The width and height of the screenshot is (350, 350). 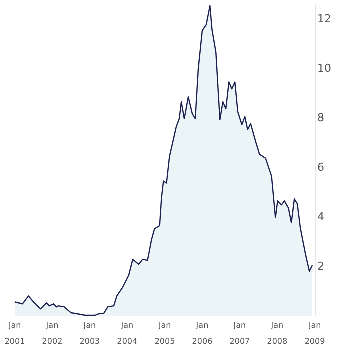 I want to click on x-tick-label: Jan 2004, so click(x=127, y=333).